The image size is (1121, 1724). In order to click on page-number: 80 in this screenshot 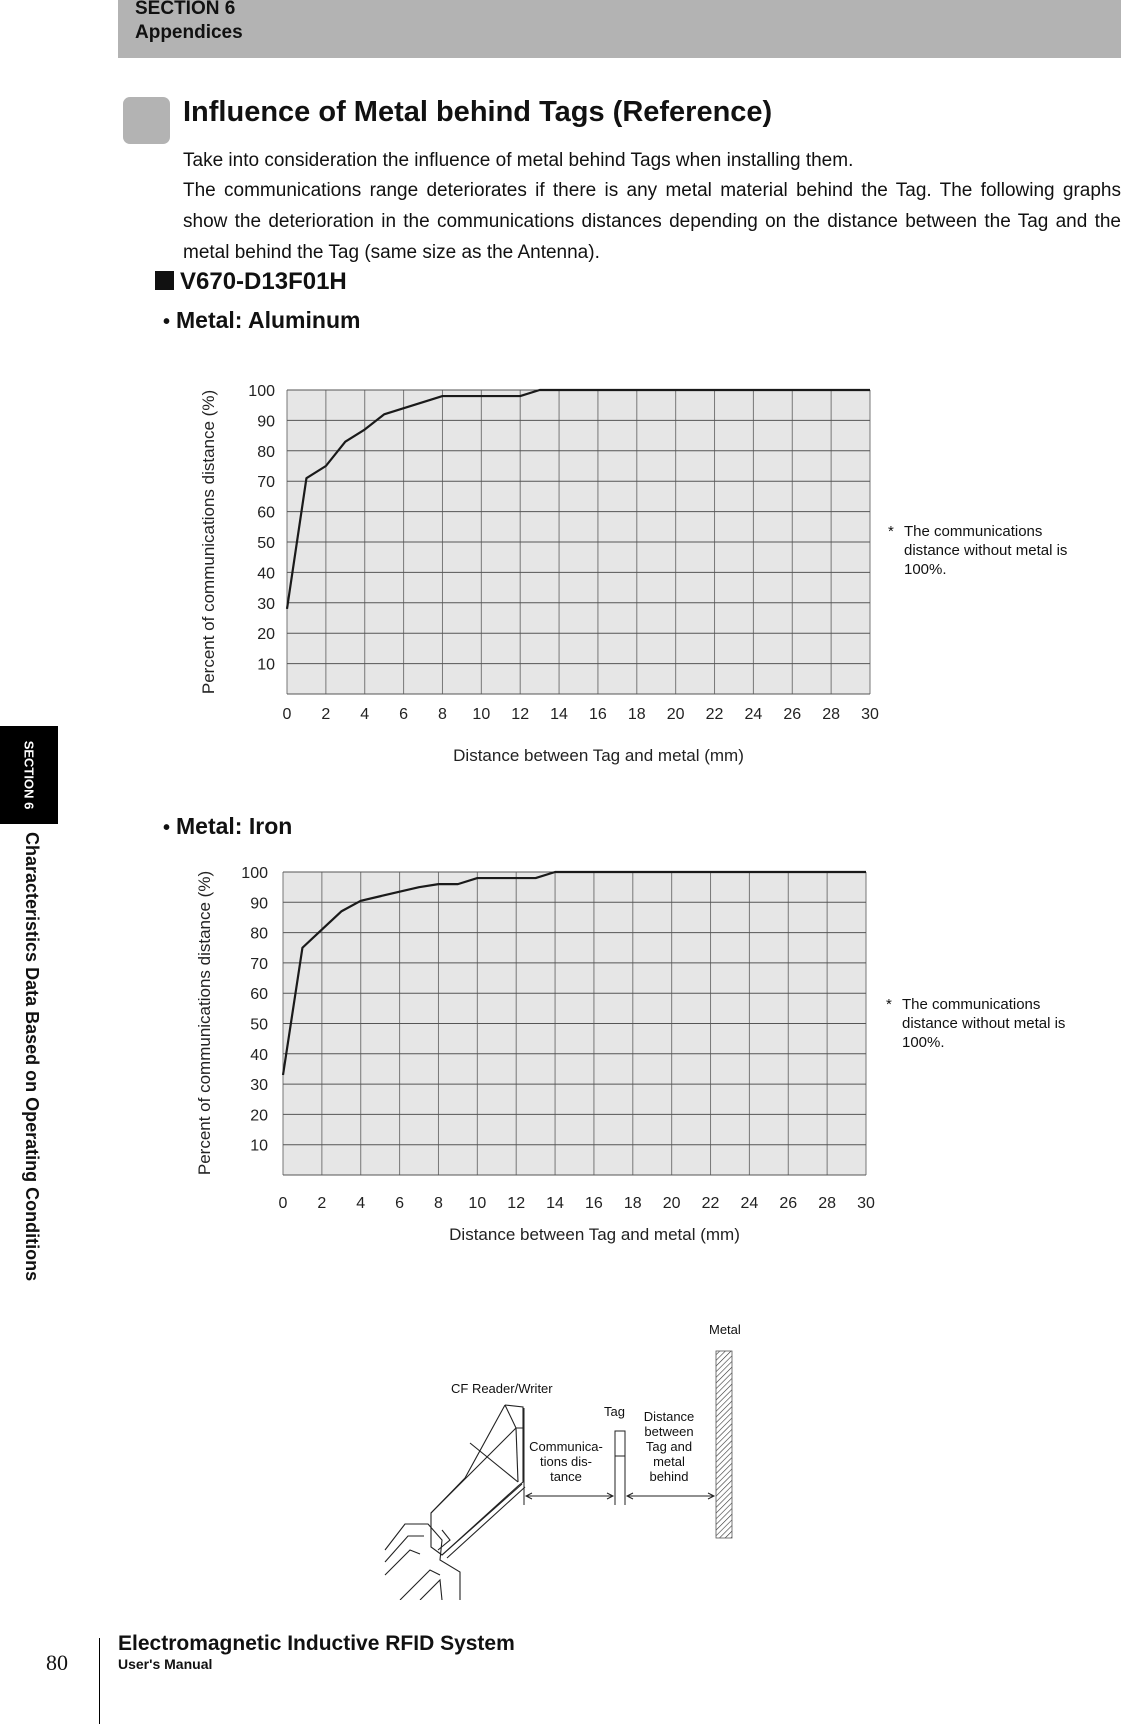, I will do `click(57, 1662)`.